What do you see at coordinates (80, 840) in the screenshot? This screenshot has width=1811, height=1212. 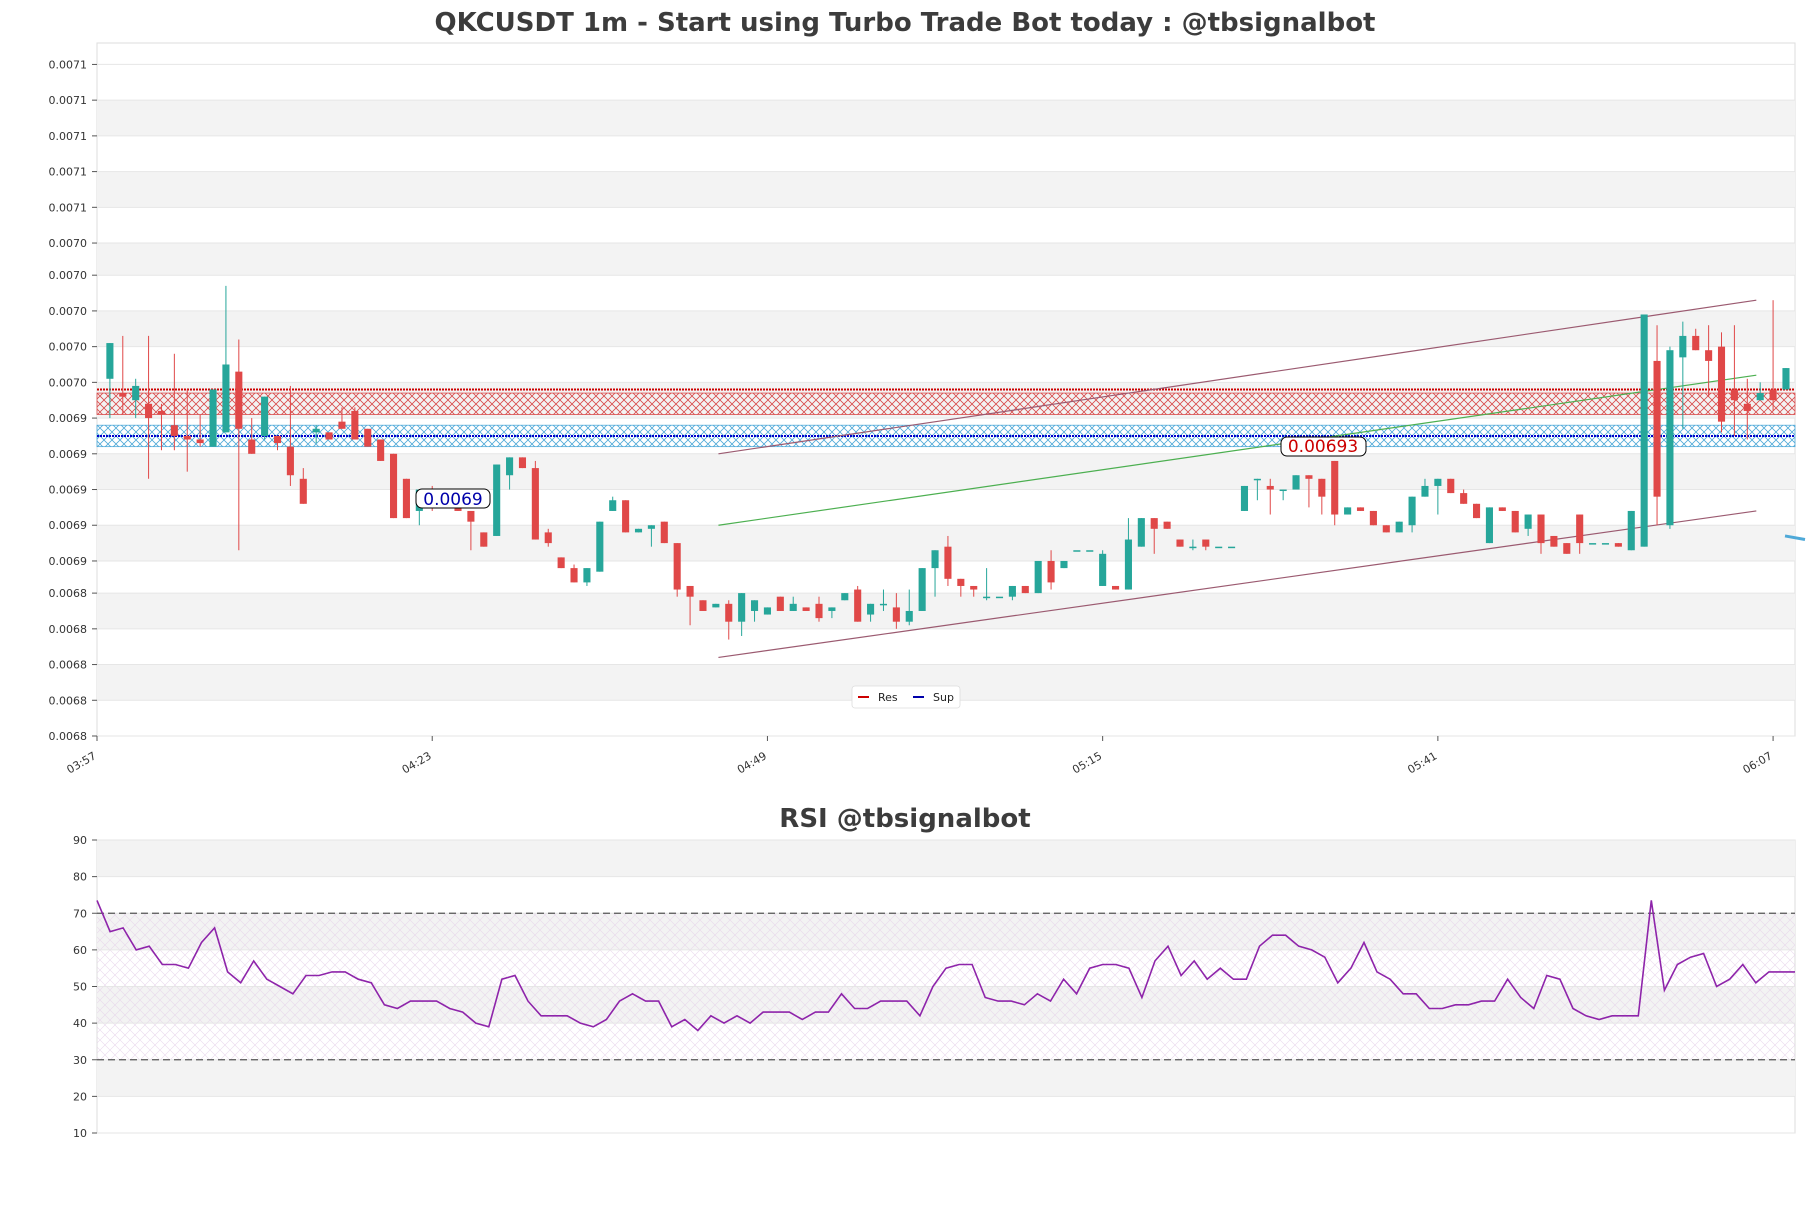 I see `rsi-y-tick-label: 90` at bounding box center [80, 840].